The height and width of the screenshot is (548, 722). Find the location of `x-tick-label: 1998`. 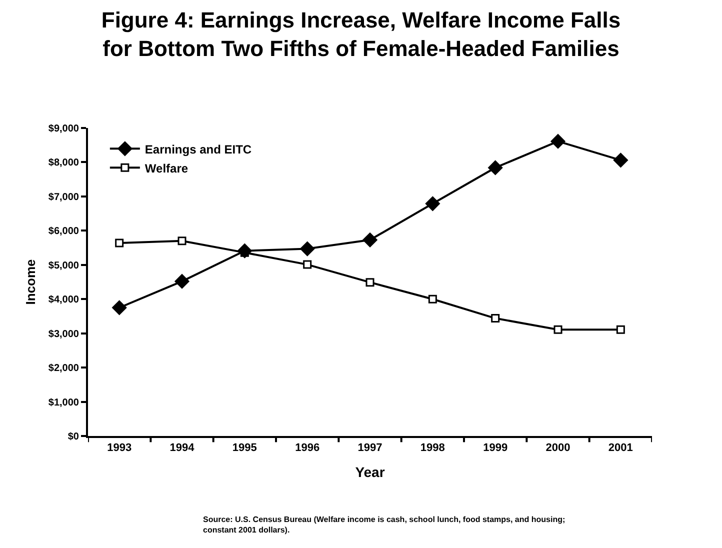

x-tick-label: 1998 is located at coordinates (432, 448).